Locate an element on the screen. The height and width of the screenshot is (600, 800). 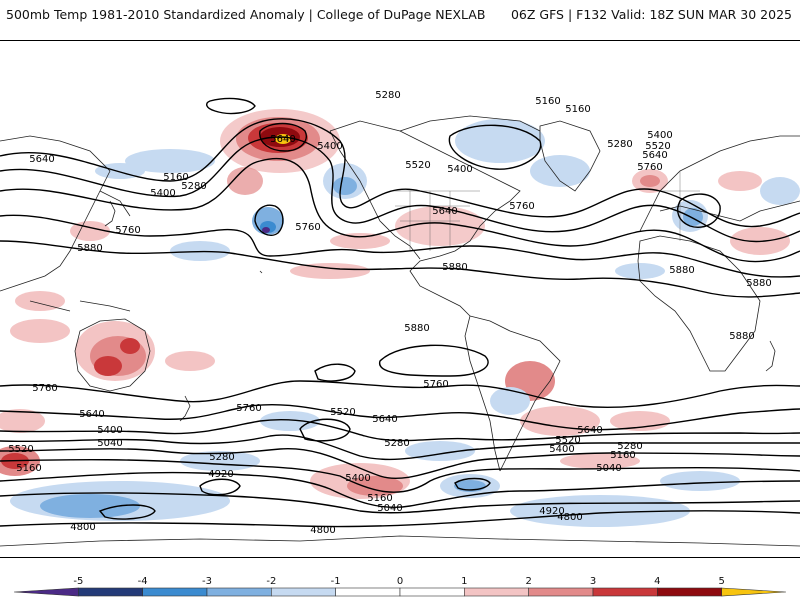
colorbar-tick-label: 4 is located at coordinates (657, 581).